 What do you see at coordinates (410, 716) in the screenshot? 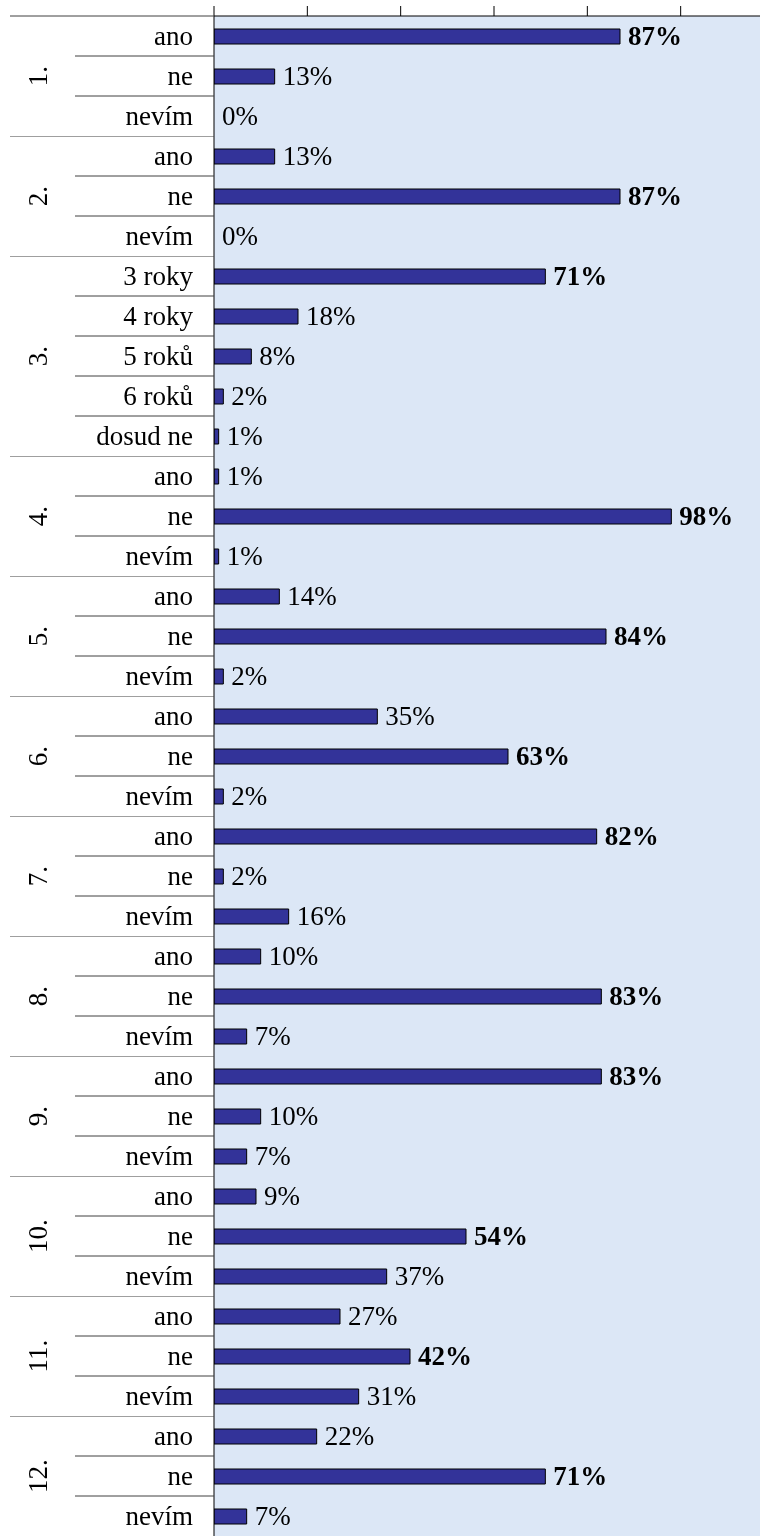
I see `data-label: 35%` at bounding box center [410, 716].